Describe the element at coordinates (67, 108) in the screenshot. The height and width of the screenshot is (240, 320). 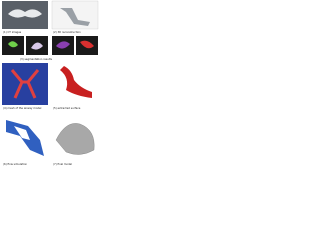
I see `panel-label: (5) extracted surface` at that location.